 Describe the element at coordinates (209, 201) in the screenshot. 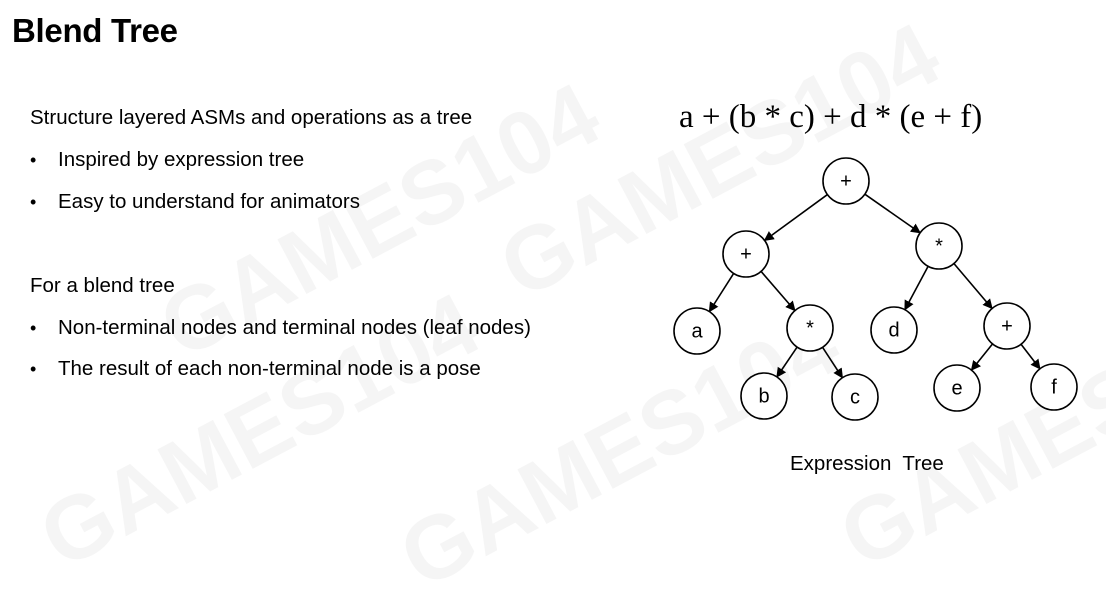

I see `bullet-text: Easy to understand for animators` at that location.